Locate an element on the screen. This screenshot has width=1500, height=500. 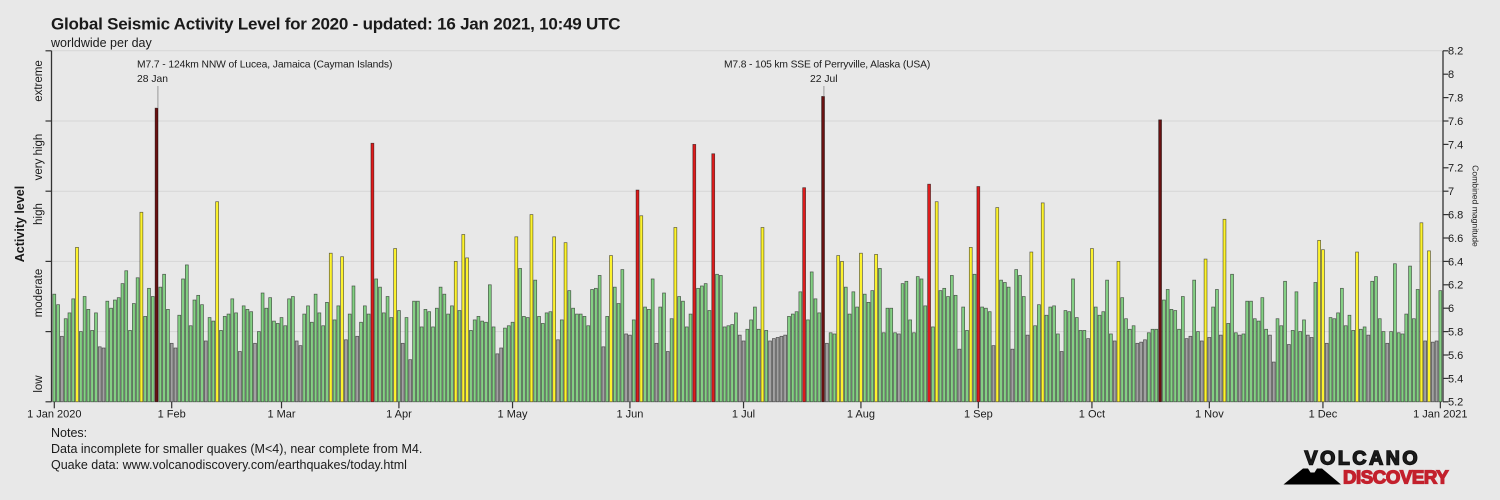
svg-text: 1 Feb is located at coordinates (172, 415).